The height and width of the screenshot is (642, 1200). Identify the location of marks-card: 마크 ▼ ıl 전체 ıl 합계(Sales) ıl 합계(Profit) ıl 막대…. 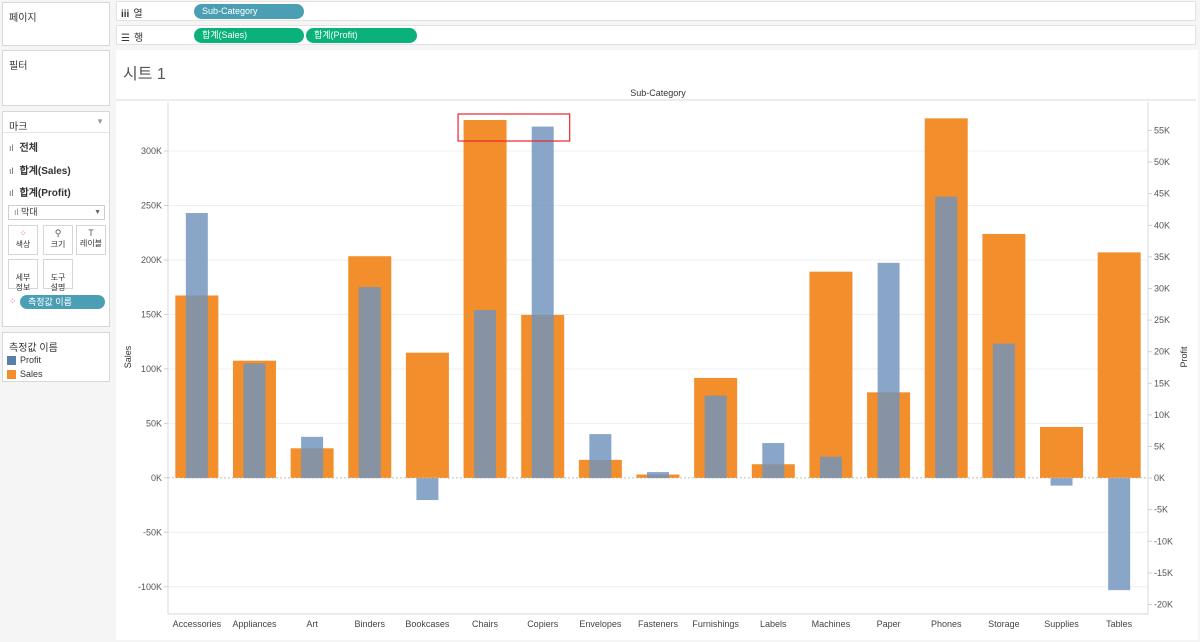
(56, 219).